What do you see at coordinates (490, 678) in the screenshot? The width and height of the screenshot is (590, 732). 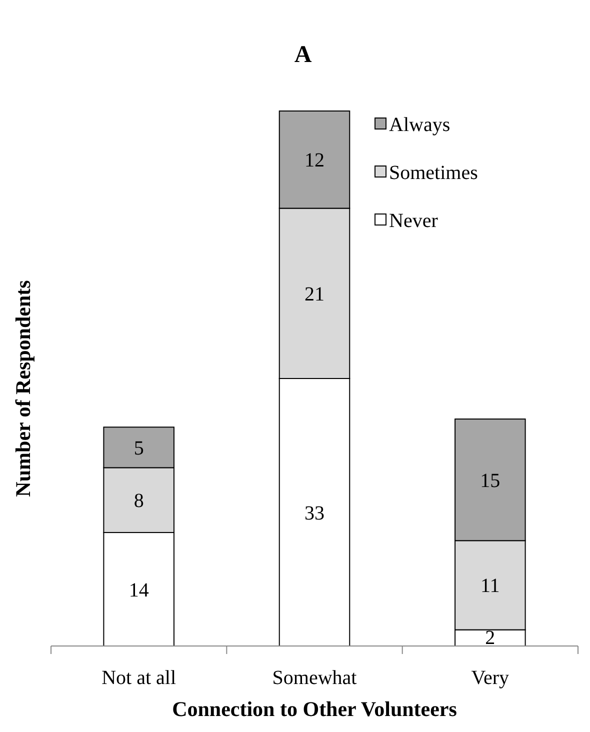 I see `x-tick-label: Very` at bounding box center [490, 678].